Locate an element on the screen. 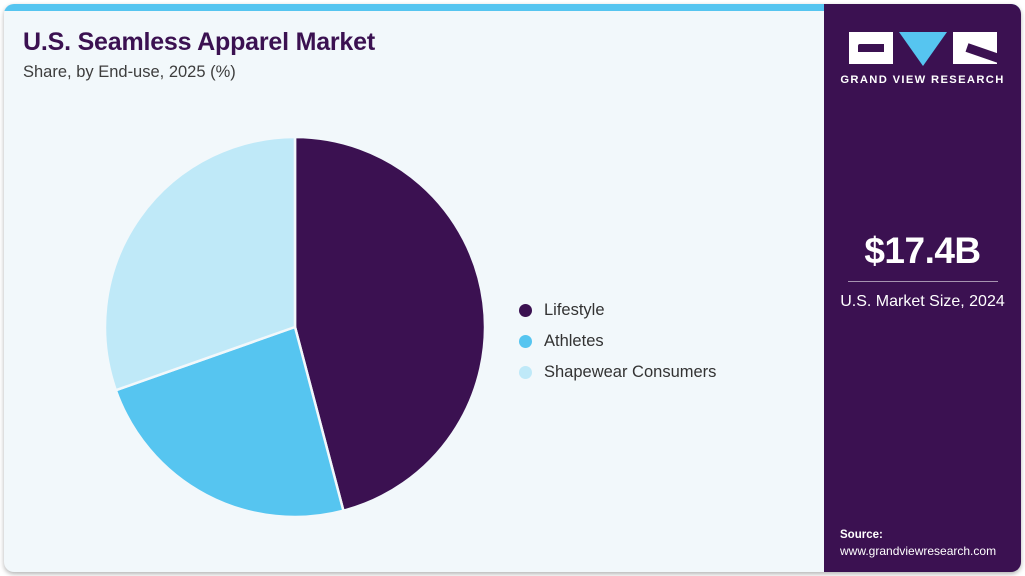 This screenshot has height=576, width=1025. legend-item-label: Athletes is located at coordinates (574, 341).